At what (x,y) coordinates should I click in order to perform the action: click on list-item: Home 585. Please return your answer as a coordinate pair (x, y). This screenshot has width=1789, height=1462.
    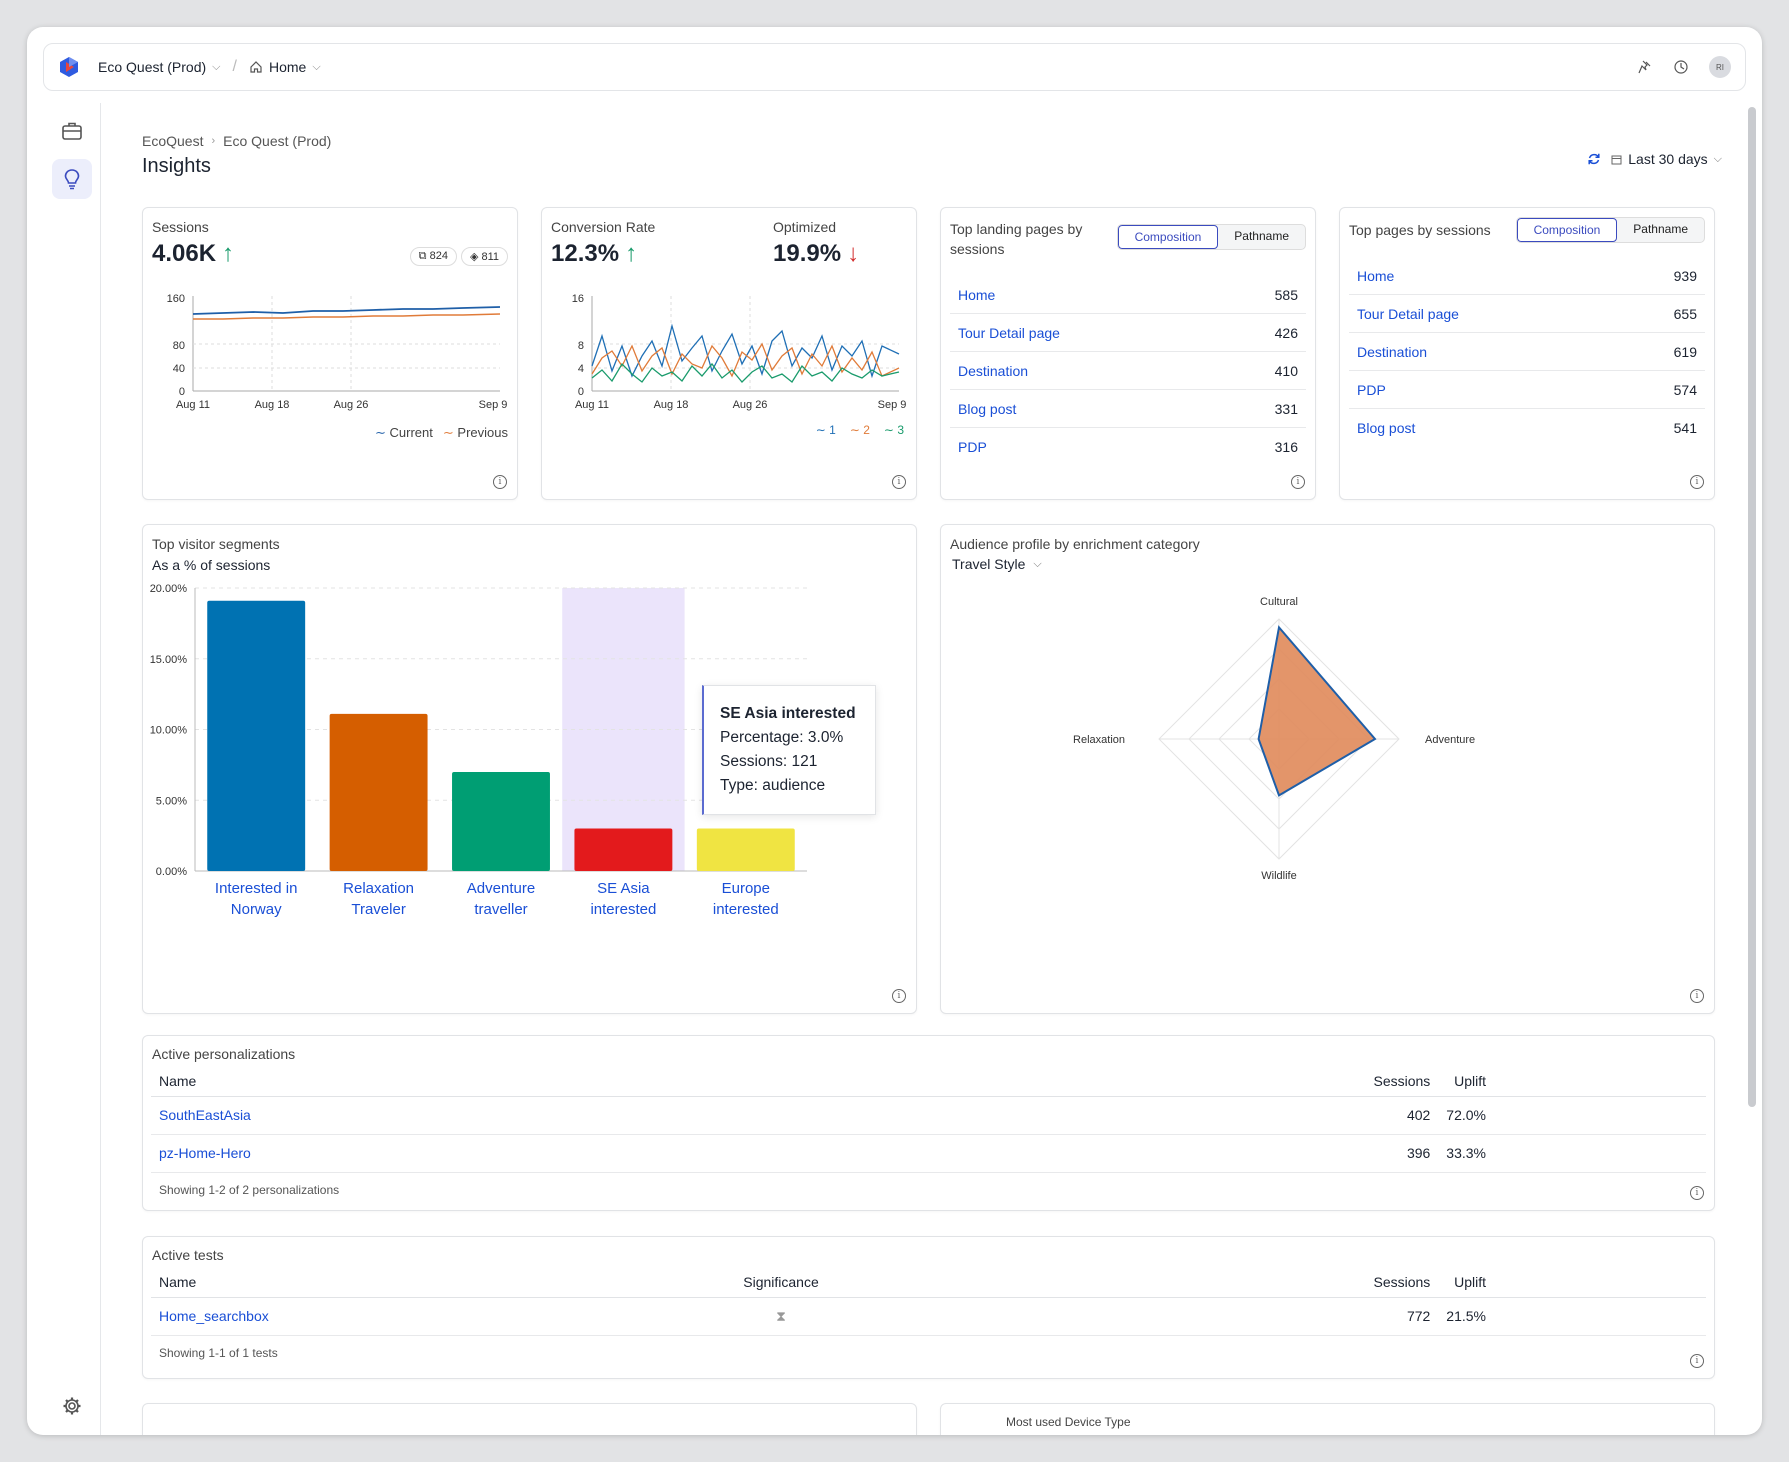
    Looking at the image, I should click on (1128, 295).